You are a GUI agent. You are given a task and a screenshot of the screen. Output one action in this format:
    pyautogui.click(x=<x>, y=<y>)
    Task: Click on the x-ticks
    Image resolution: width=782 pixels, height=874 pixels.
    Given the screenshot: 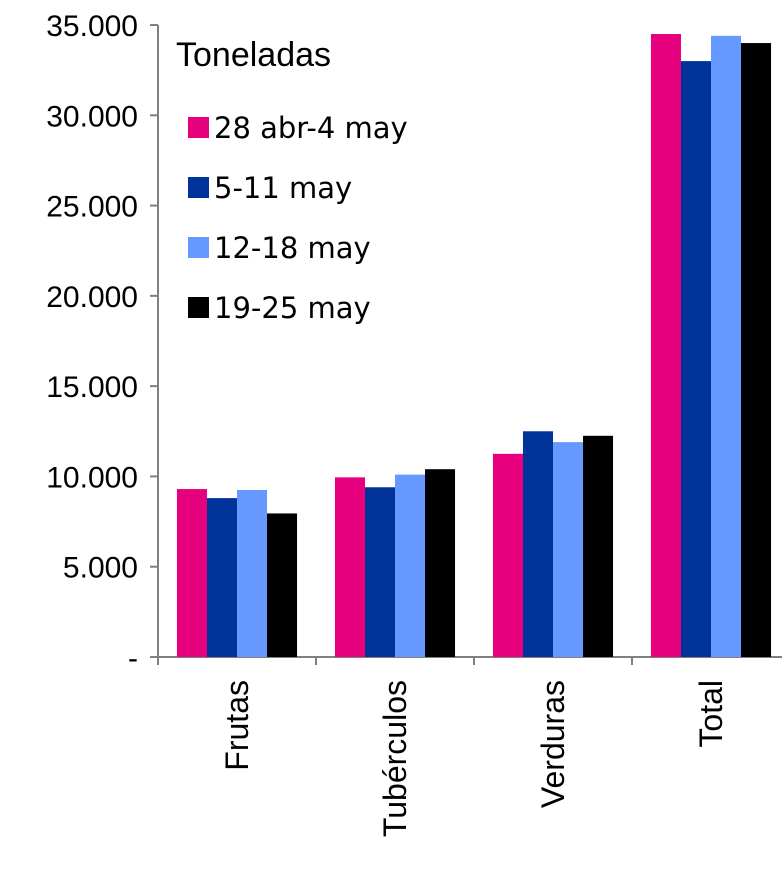 What is the action you would take?
    pyautogui.click(x=395, y=661)
    